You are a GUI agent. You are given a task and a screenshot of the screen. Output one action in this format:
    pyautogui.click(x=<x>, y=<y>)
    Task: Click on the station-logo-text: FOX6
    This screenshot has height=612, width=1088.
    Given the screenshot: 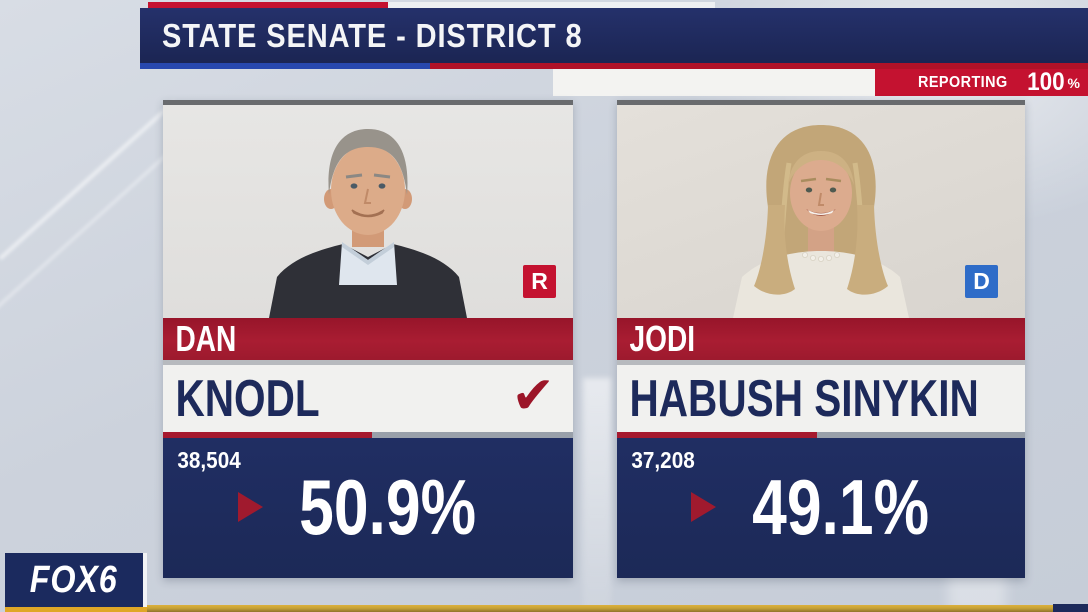 What is the action you would take?
    pyautogui.click(x=74, y=580)
    